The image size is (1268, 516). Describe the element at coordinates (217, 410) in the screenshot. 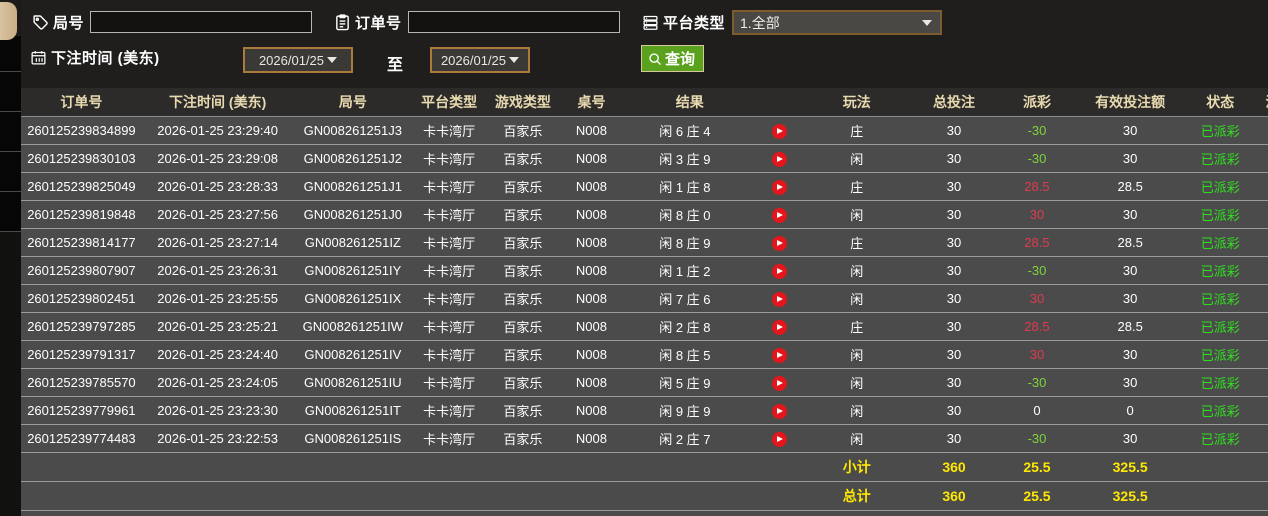

I see `cell-bet-time: 2026-01-25 23:23:30` at that location.